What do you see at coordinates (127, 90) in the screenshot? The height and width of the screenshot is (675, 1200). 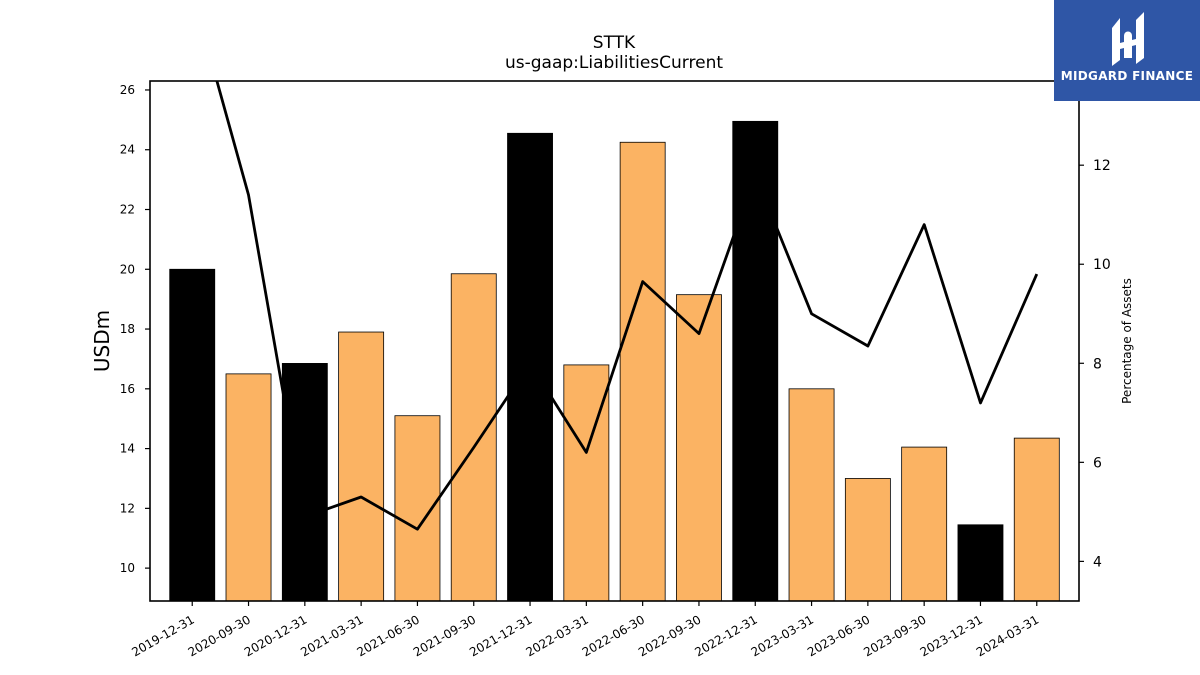 I see `y-tick-label: 26` at bounding box center [127, 90].